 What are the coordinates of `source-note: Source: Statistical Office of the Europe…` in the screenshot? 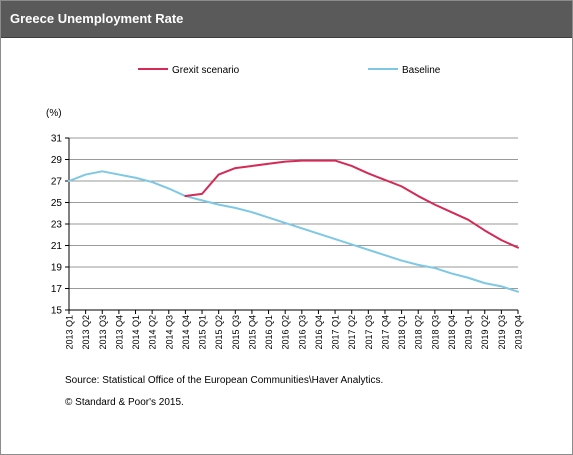 It's located at (224, 380).